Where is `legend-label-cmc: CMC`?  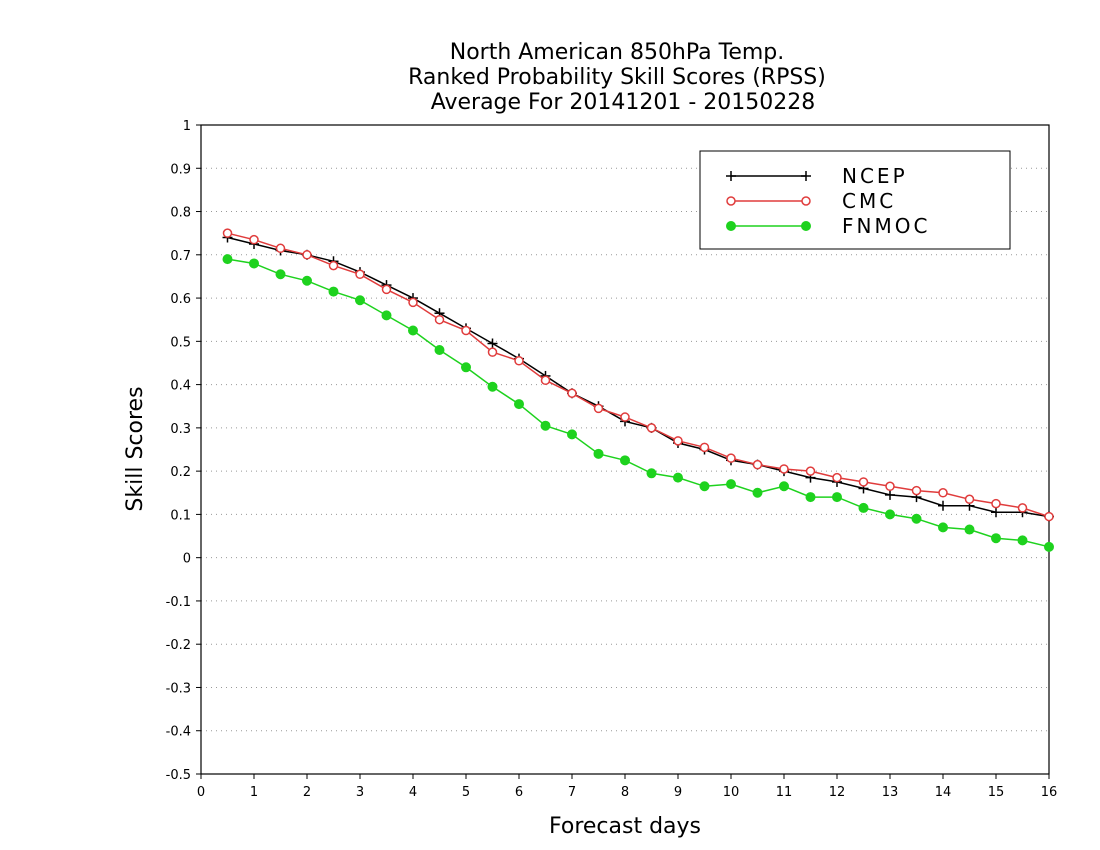 legend-label-cmc: CMC is located at coordinates (869, 201).